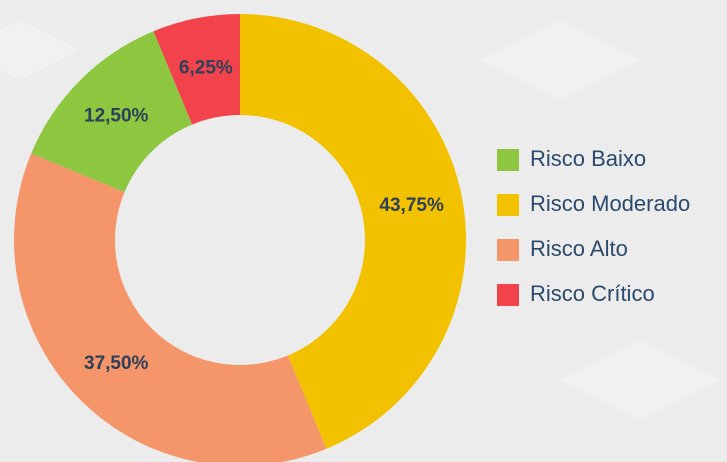 This screenshot has height=462, width=727. Describe the element at coordinates (610, 203) in the screenshot. I see `legend-label: Risco Moderado` at that location.